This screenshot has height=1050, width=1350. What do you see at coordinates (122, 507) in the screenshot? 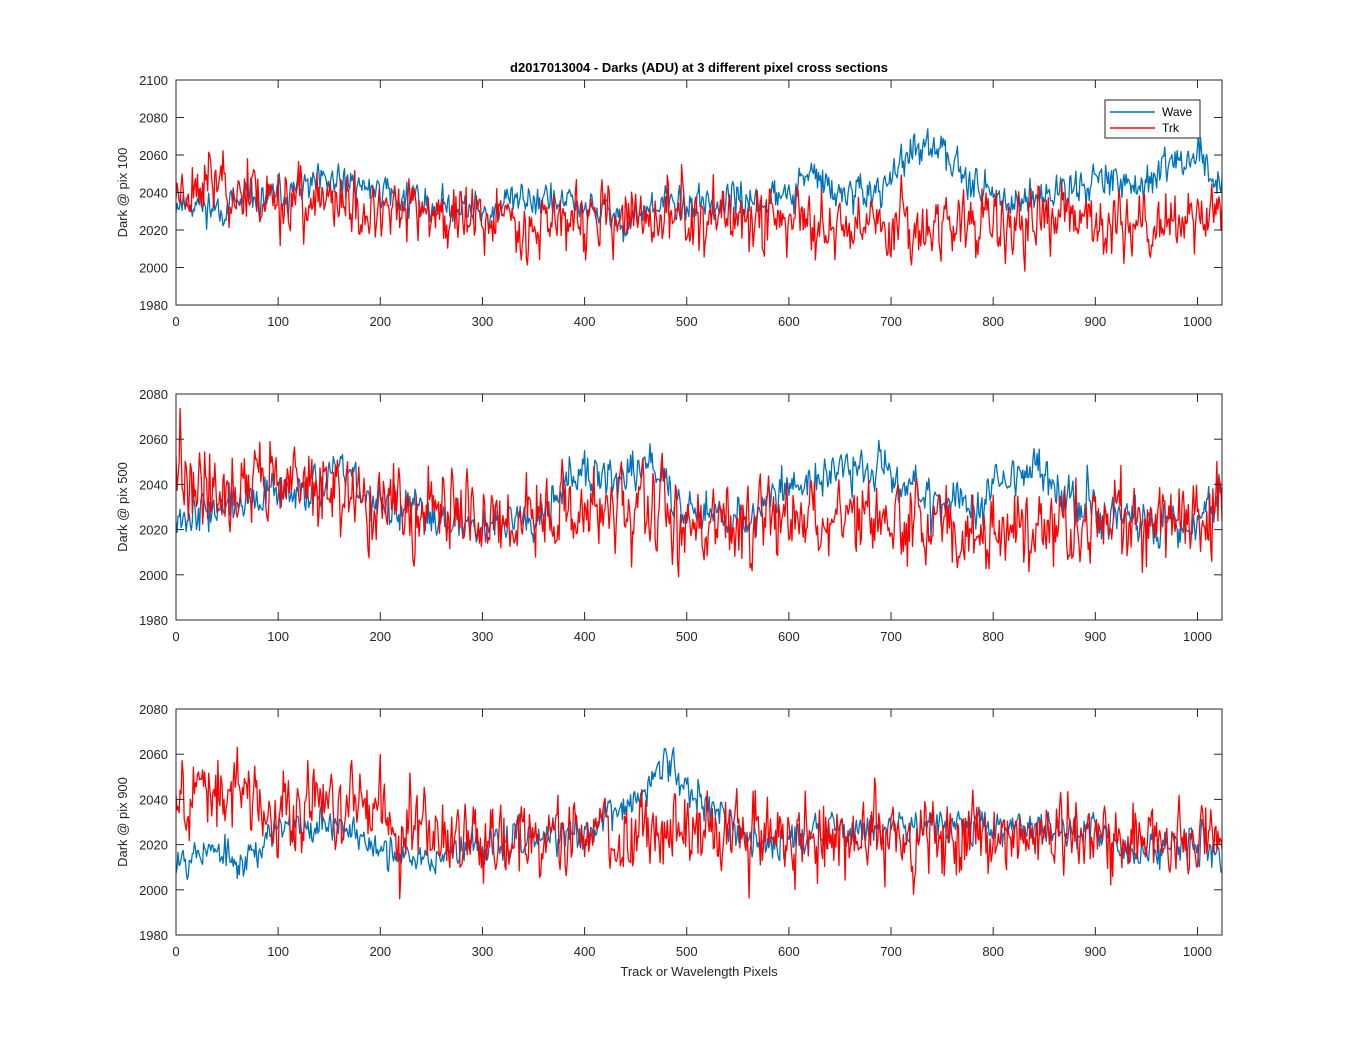
I see `y-axis-label: Dark @ pix 500` at bounding box center [122, 507].